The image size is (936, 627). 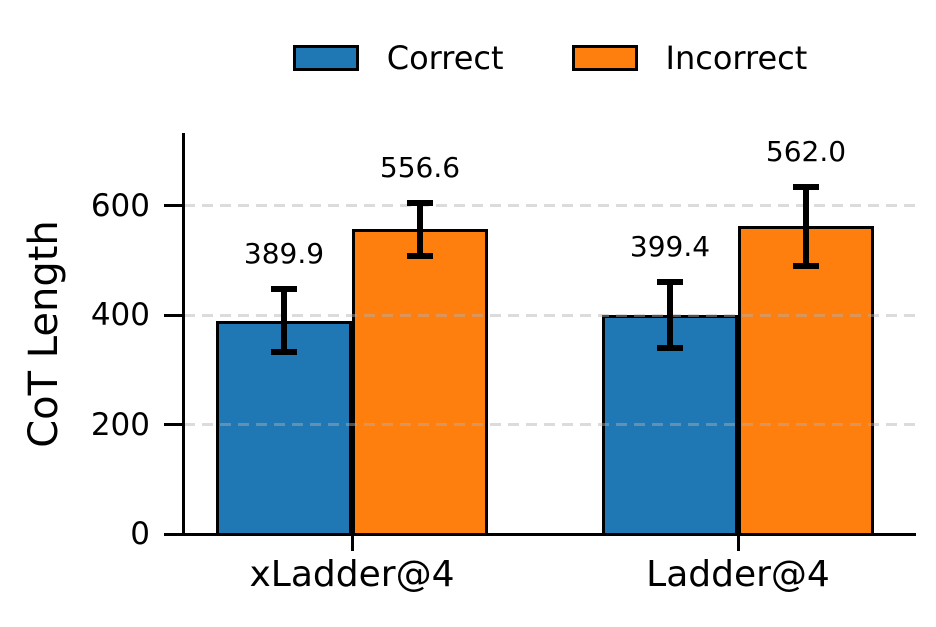 What do you see at coordinates (670, 348) in the screenshot?
I see `error-cap-bottom-ladder4-correct` at bounding box center [670, 348].